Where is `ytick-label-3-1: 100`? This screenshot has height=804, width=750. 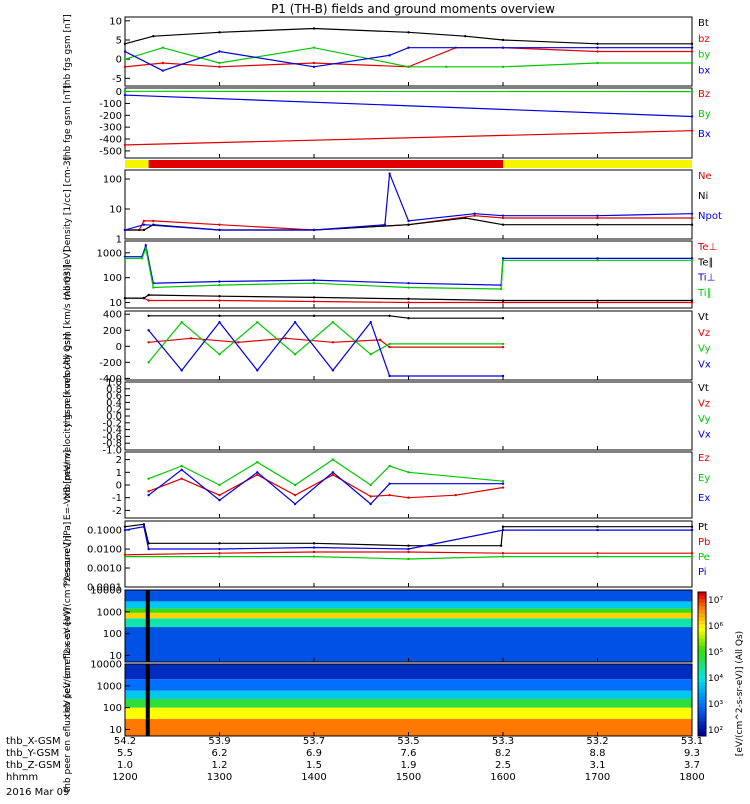
ytick-label-3-1: 100 is located at coordinates (112, 278).